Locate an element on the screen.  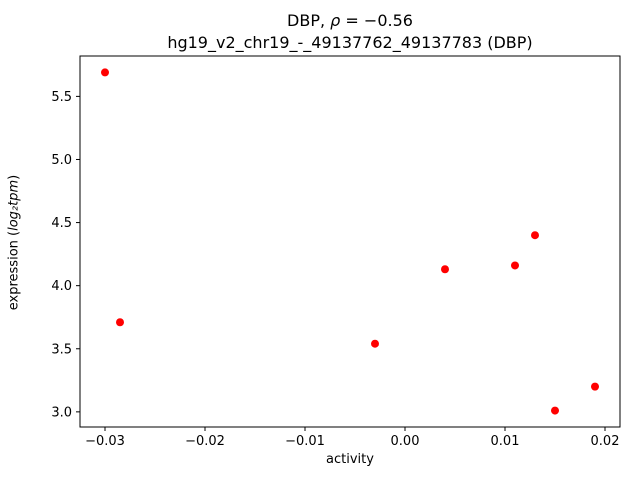
y-tick-label: 4.5 is located at coordinates (61, 223).